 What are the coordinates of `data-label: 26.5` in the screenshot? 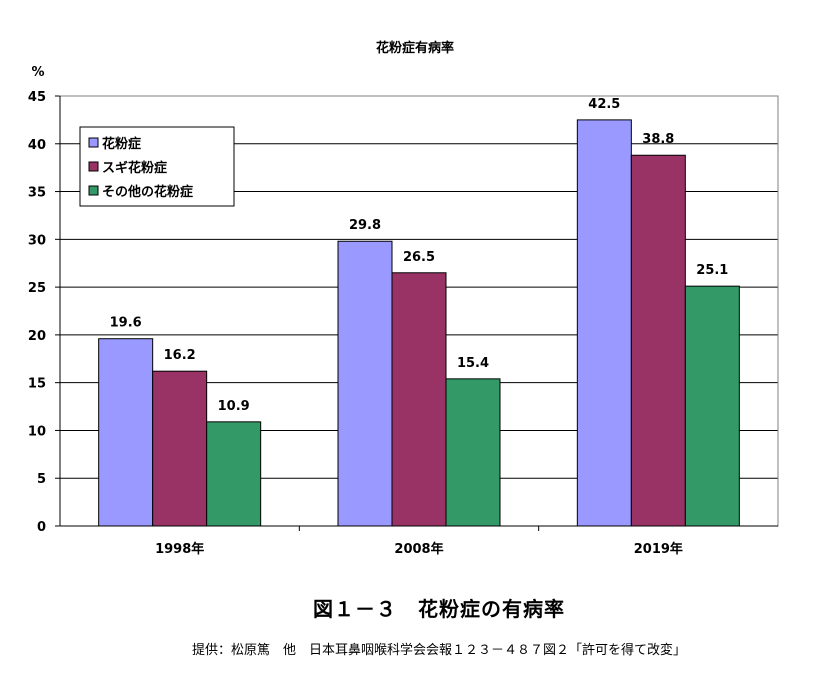 It's located at (419, 257).